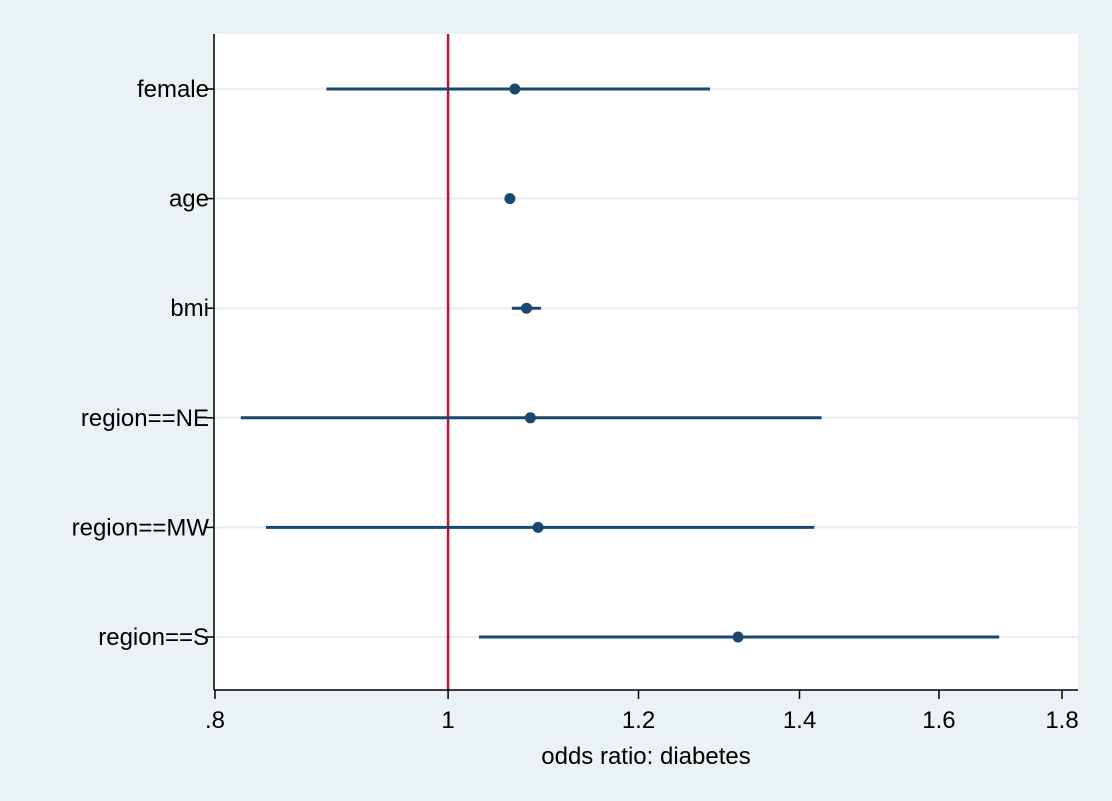 Image resolution: width=1112 pixels, height=801 pixels. Describe the element at coordinates (645, 756) in the screenshot. I see `x-axis-title: odds ratio: diabetes` at that location.